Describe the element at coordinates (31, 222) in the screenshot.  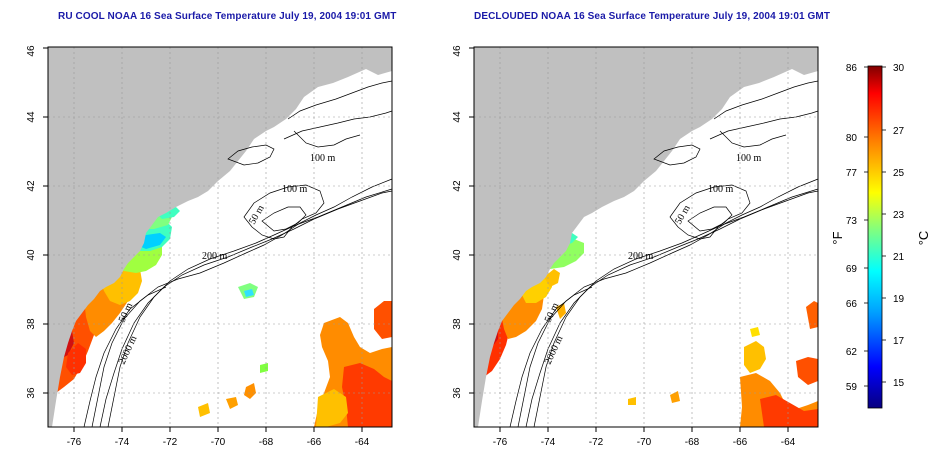
I see `left-y-tick-labels: 36 38 40 42 44 46` at that location.